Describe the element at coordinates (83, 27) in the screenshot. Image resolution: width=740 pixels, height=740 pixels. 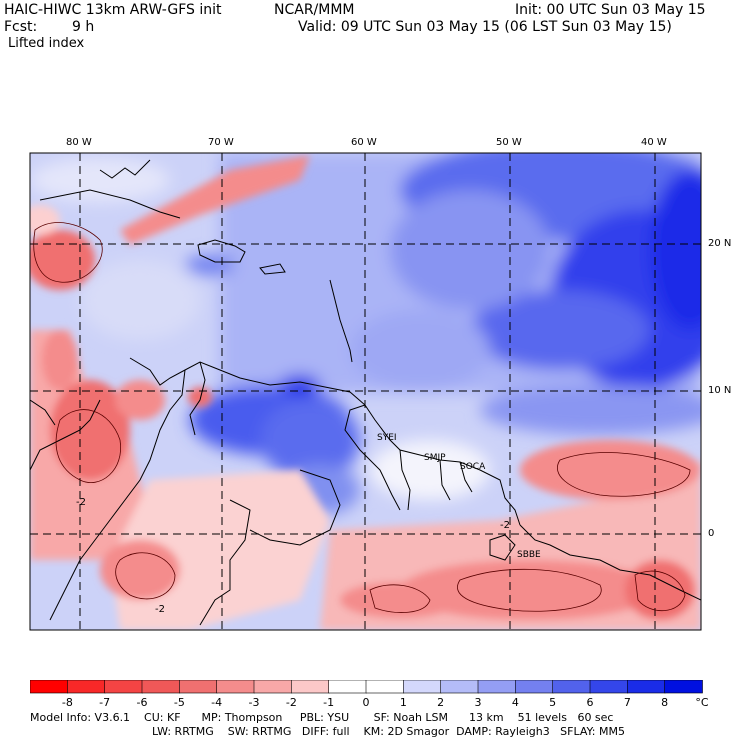
I see `forecast-hour: 9 h` at that location.